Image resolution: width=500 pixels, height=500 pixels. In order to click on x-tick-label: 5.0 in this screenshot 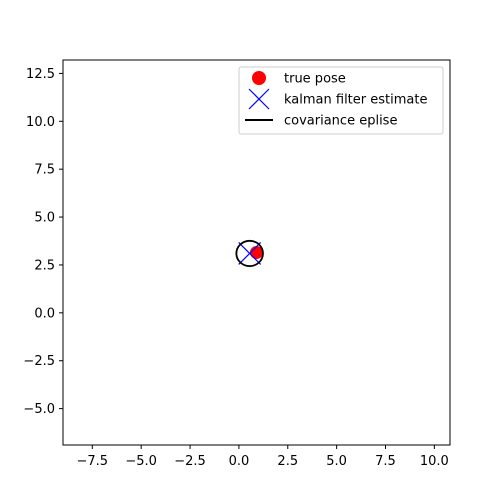, I will do `click(336, 461)`.